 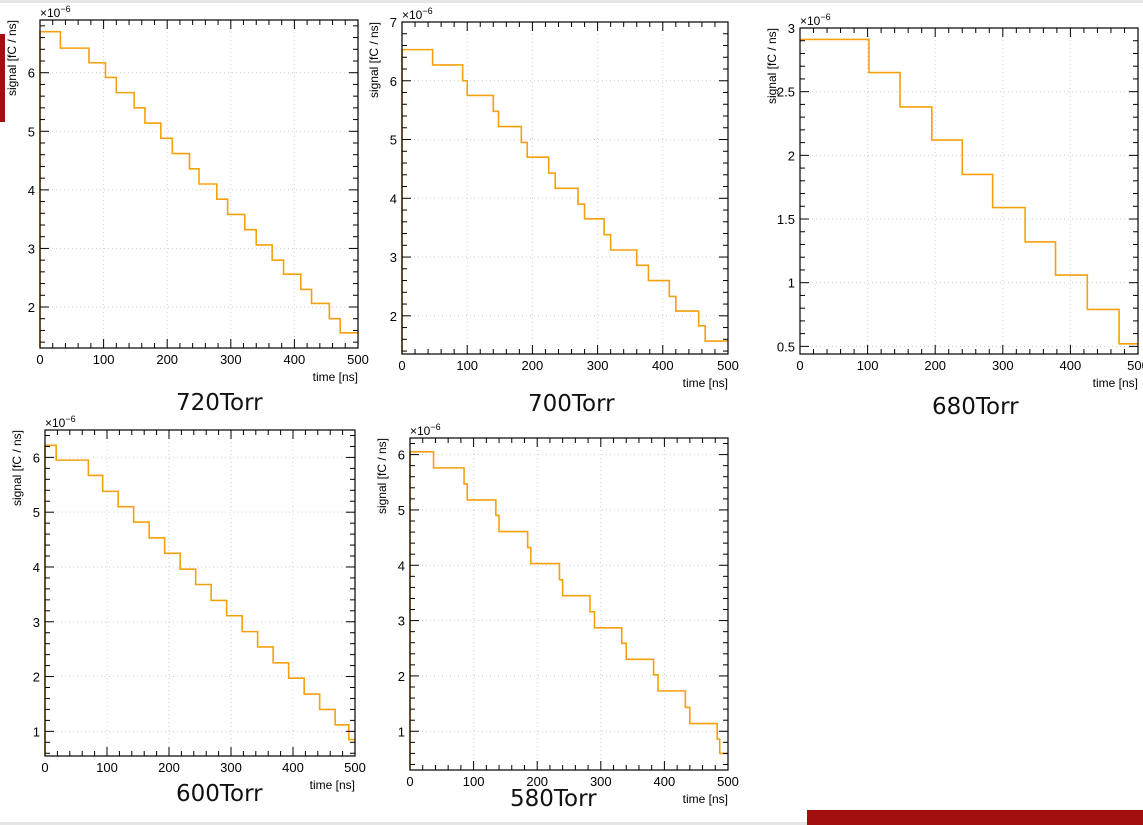 What do you see at coordinates (393, 22) in the screenshot?
I see `y-tick-label: 7` at bounding box center [393, 22].